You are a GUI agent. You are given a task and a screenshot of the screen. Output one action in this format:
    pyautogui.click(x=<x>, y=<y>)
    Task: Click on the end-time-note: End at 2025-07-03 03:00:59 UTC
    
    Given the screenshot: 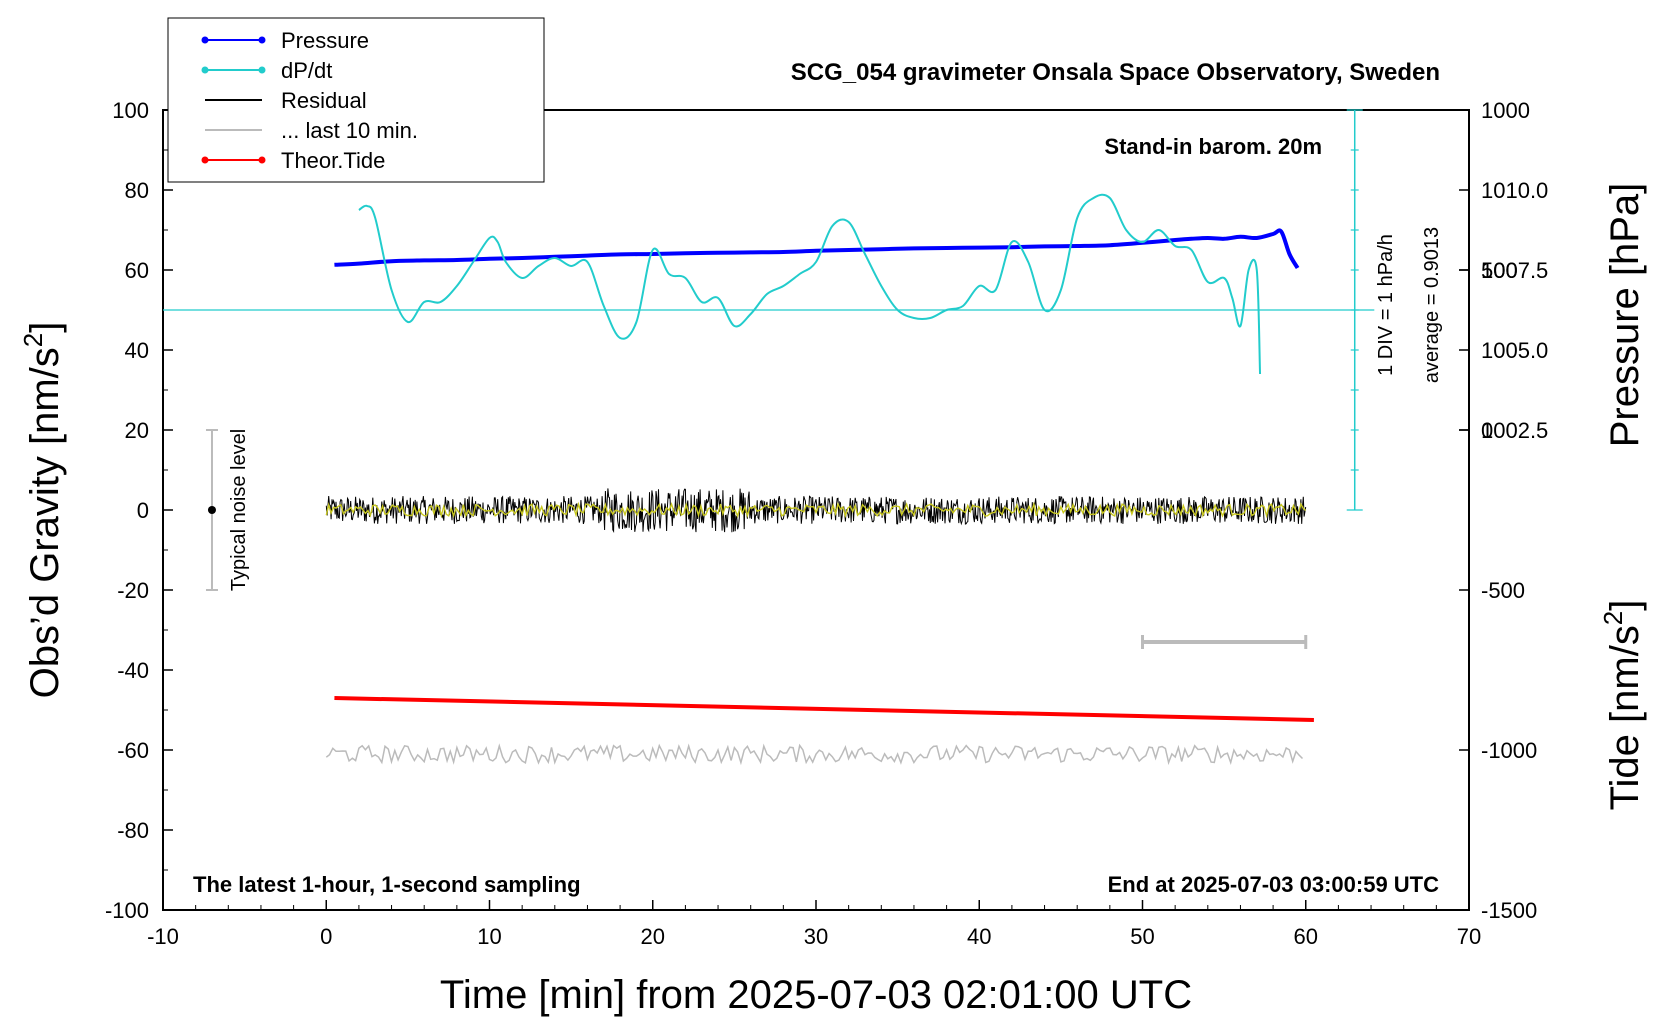 What is the action you would take?
    pyautogui.click(x=1273, y=884)
    